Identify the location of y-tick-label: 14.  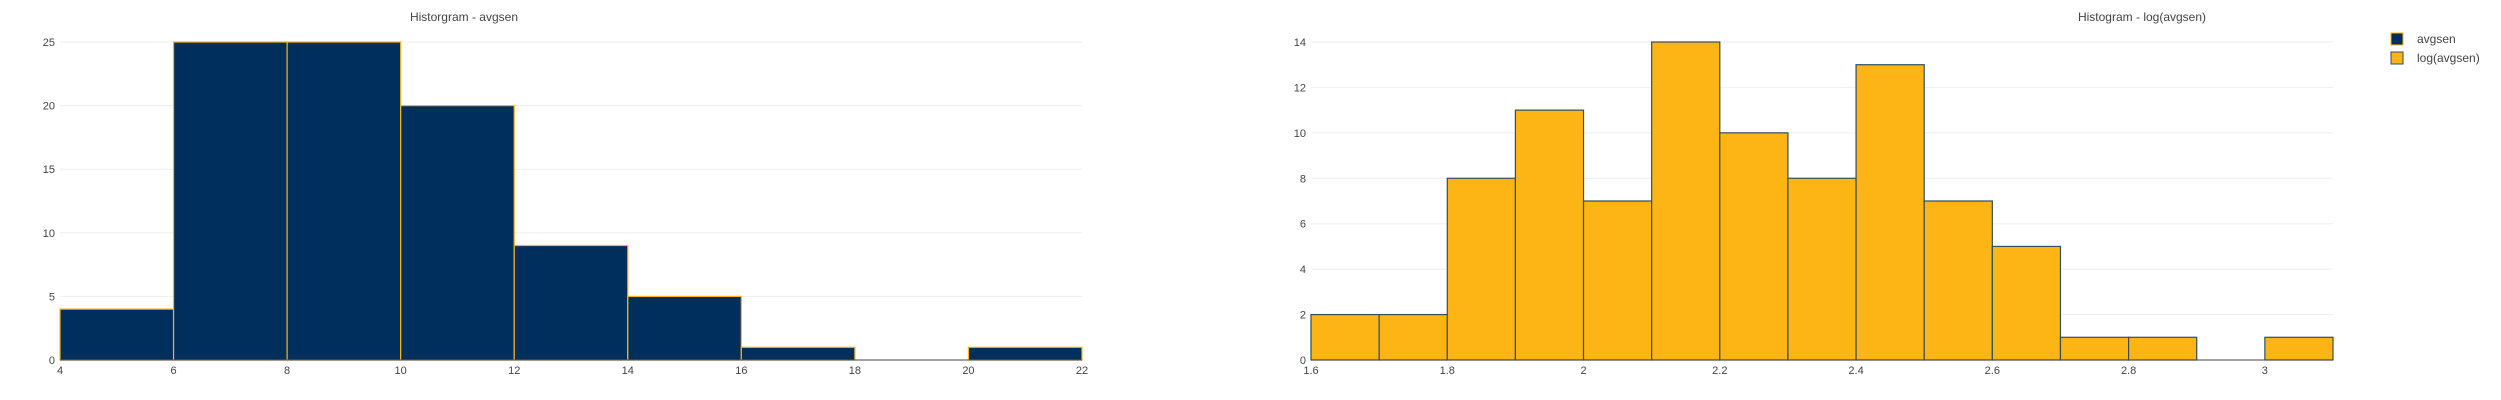
(1300, 43).